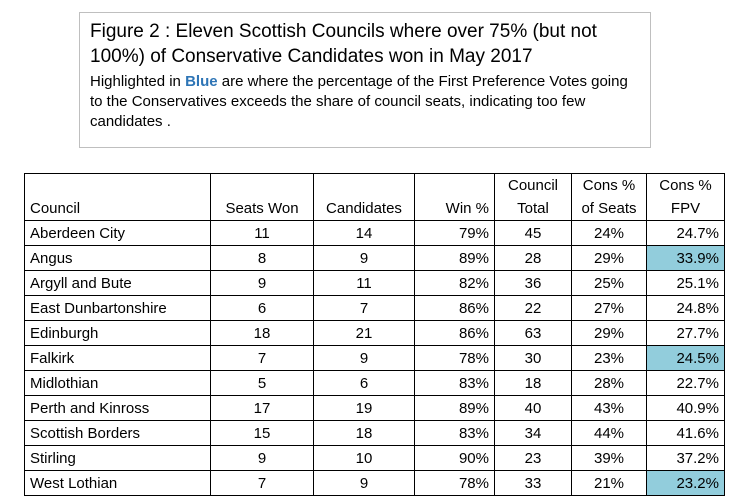 This screenshot has width=754, height=496. Describe the element at coordinates (364, 408) in the screenshot. I see `cell-candidates: 19` at that location.